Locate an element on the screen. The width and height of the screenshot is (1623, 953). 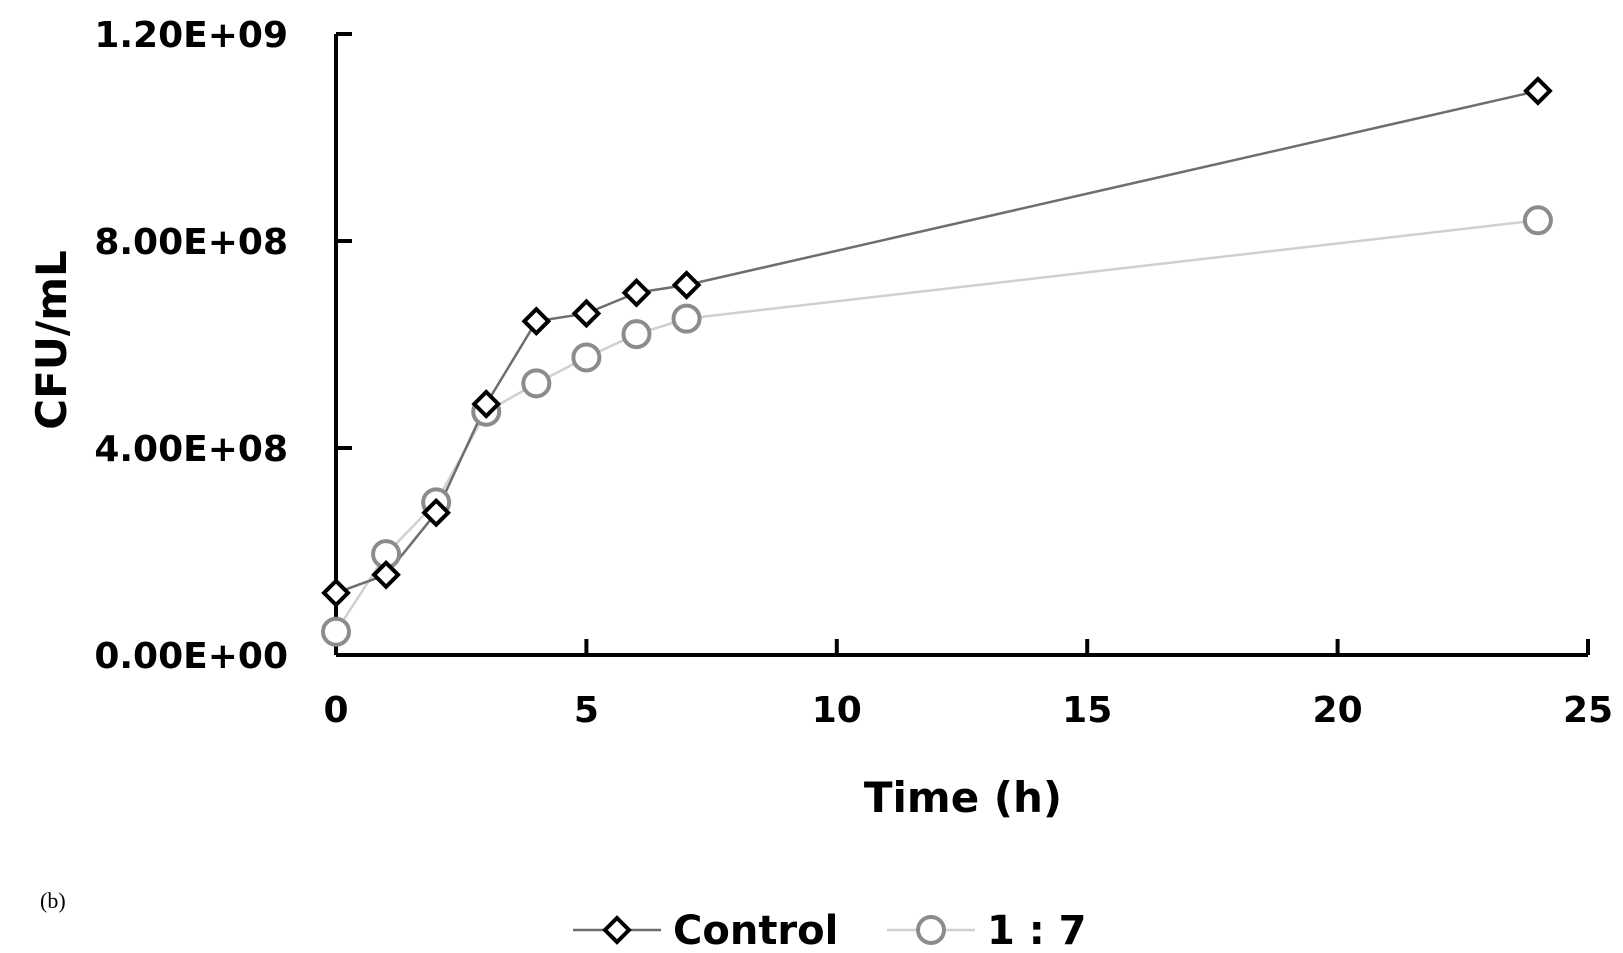
y-axis-title: CFU/mL is located at coordinates (51, 339).